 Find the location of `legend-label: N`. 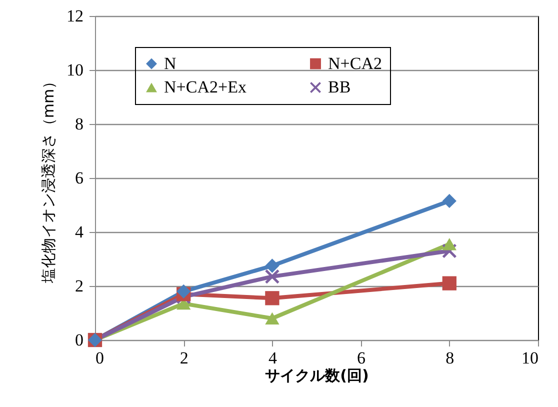

legend-label: N is located at coordinates (170, 63).